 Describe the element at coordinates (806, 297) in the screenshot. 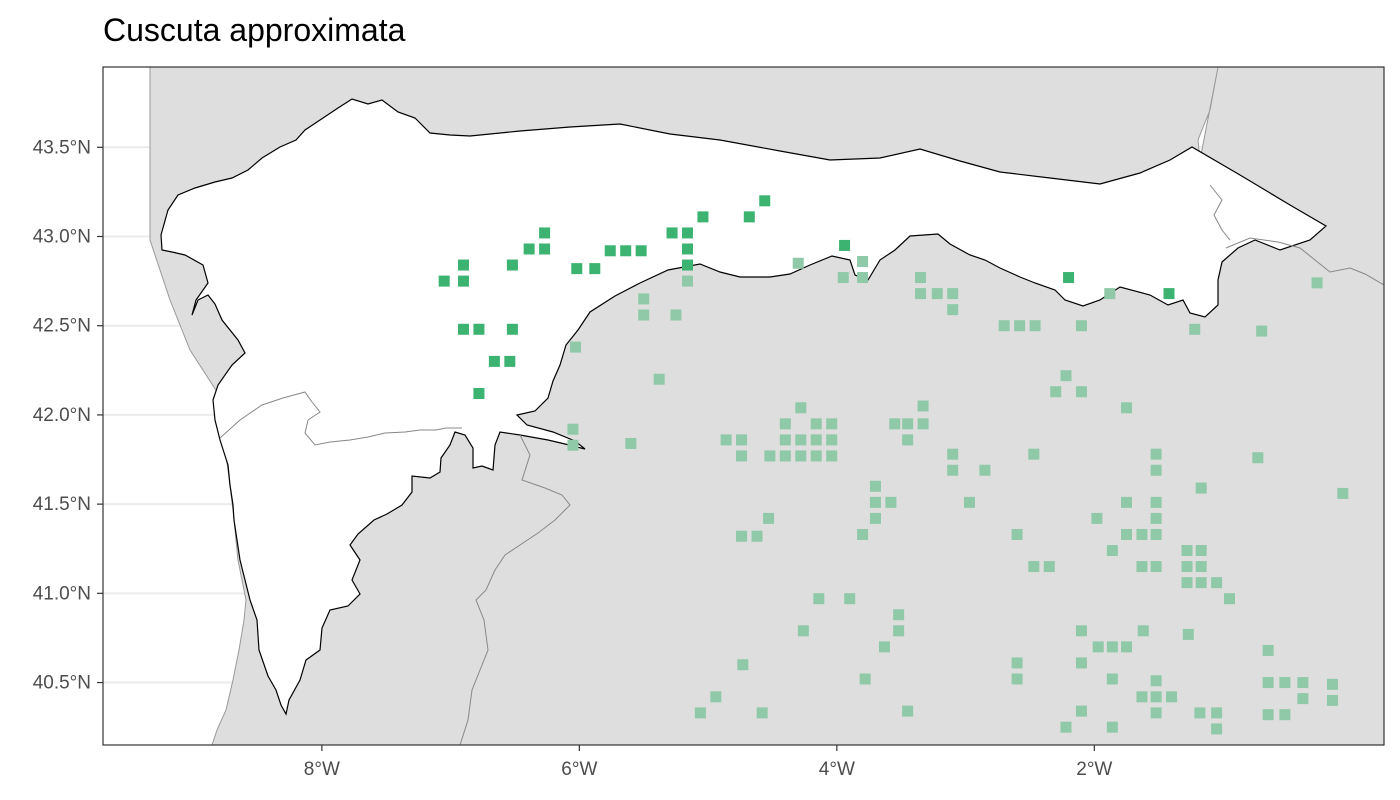

I see `occurrences-inside` at that location.